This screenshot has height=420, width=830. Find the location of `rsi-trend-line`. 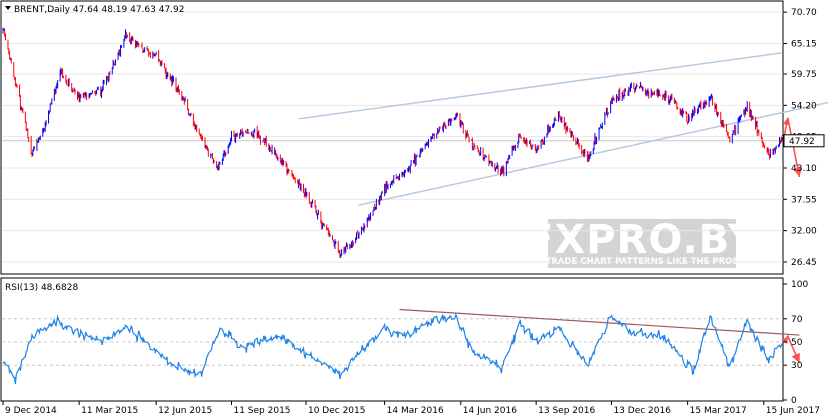

rsi-trend-line is located at coordinates (599, 322).